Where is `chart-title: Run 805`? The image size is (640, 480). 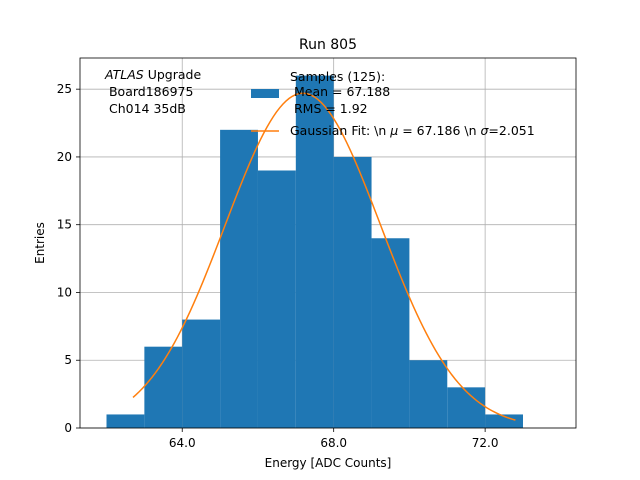 chart-title: Run 805 is located at coordinates (328, 45).